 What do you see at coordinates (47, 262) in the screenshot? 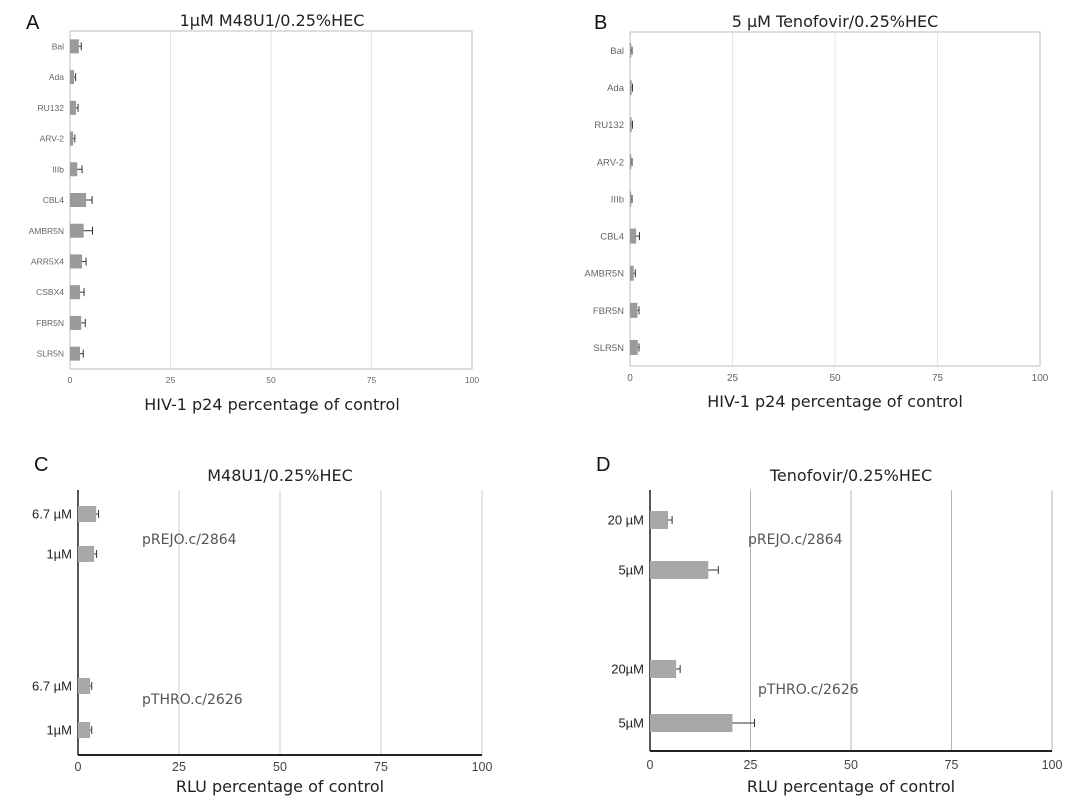
I see `category-label: ARR5X4` at bounding box center [47, 262].